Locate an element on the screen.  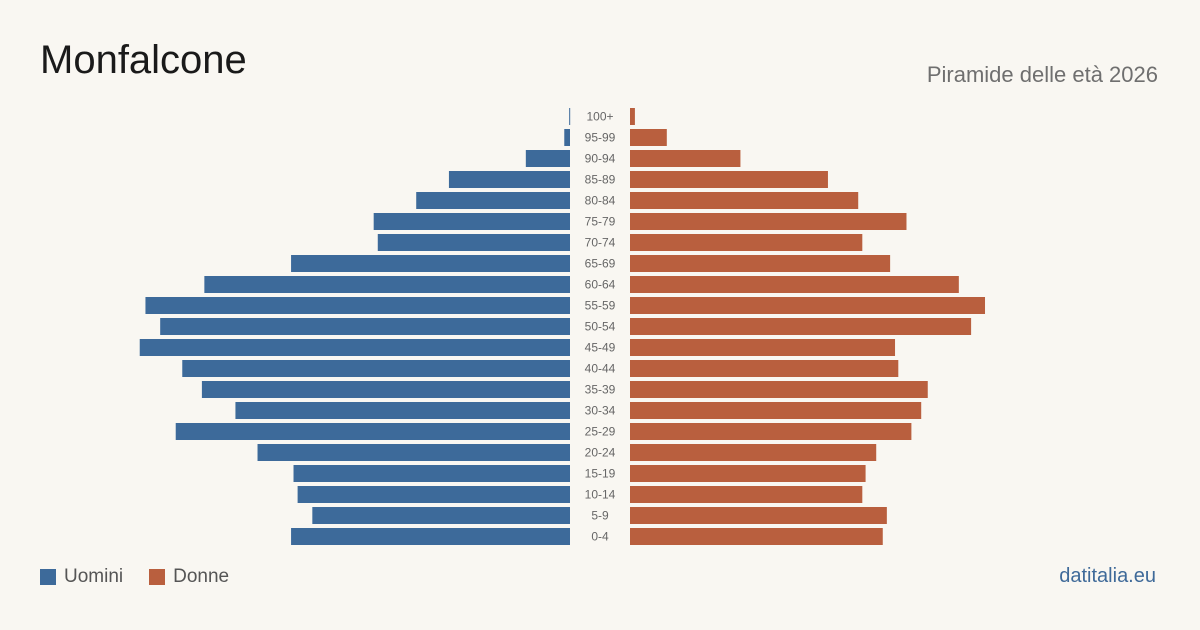
bar-men-100+ is located at coordinates (570, 116).